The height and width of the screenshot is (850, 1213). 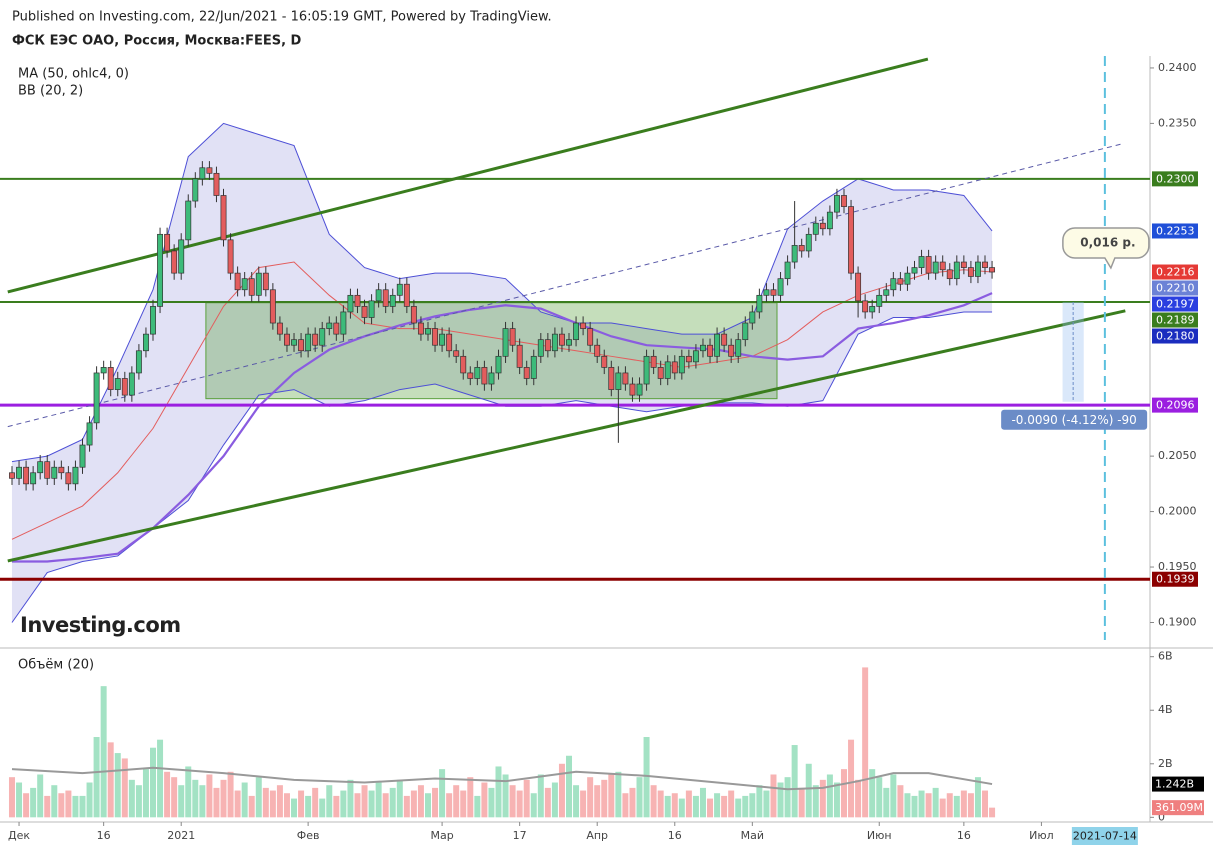 What do you see at coordinates (1073, 351) in the screenshot?
I see `measure-box` at bounding box center [1073, 351].